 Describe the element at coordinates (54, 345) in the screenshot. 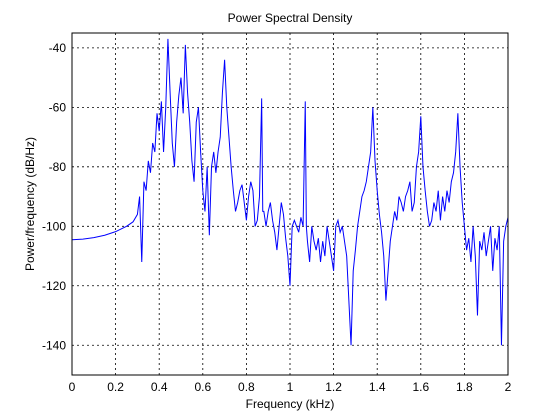

I see `y-tick-label: -140` at that location.